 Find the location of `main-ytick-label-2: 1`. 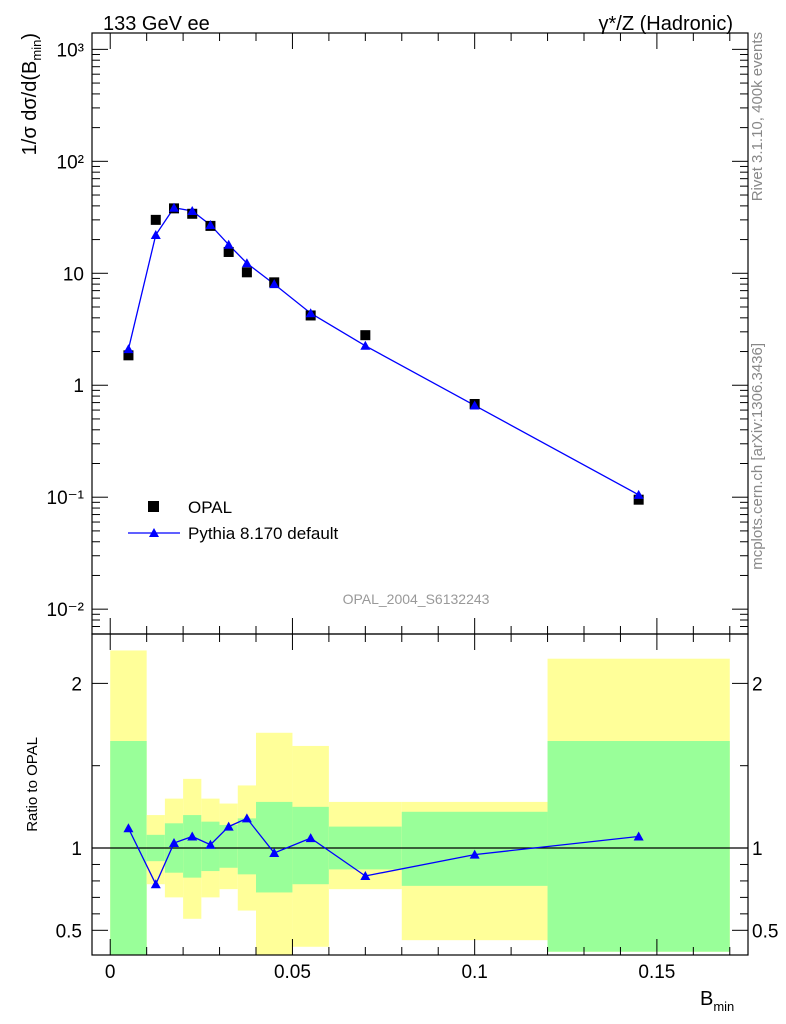

main-ytick-label-2: 1 is located at coordinates (78, 386).